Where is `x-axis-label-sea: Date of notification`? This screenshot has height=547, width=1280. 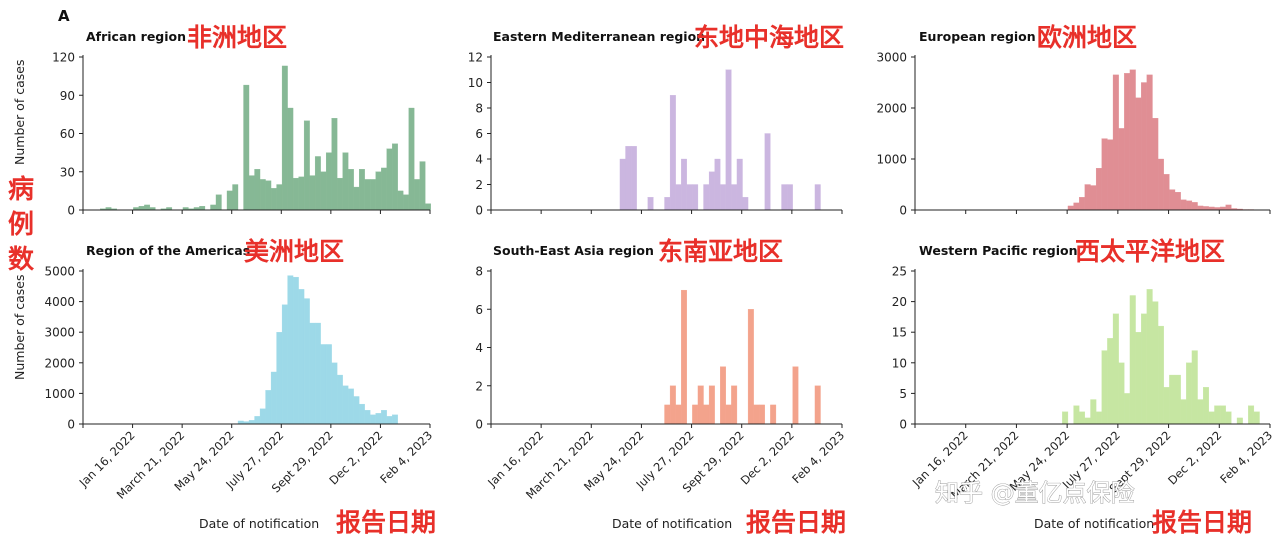 x-axis-label-sea: Date of notification is located at coordinates (672, 523).